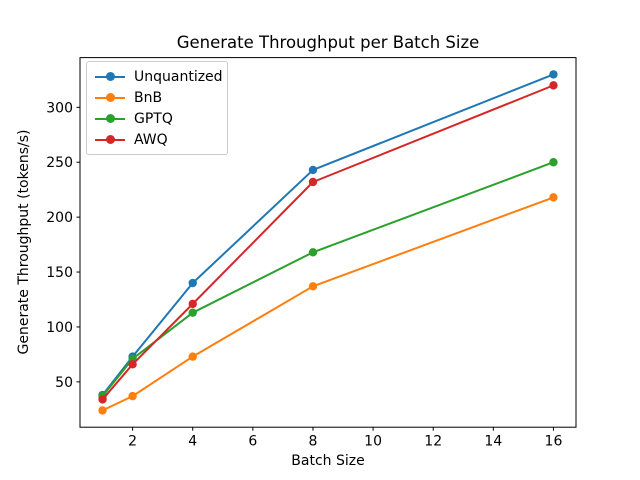  I want to click on y-tick-label: 100, so click(59, 328).